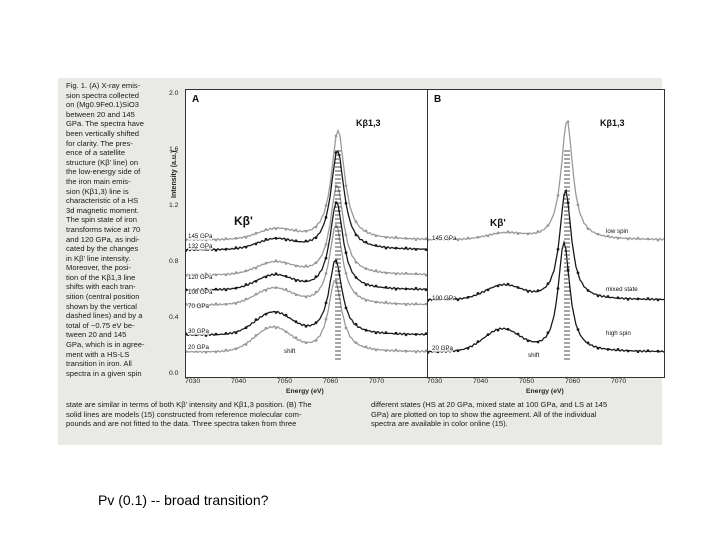 The height and width of the screenshot is (540, 720). Describe the element at coordinates (183, 500) in the screenshot. I see `slide-bottom-text: Pv (0.1) -- broad transition?` at that location.